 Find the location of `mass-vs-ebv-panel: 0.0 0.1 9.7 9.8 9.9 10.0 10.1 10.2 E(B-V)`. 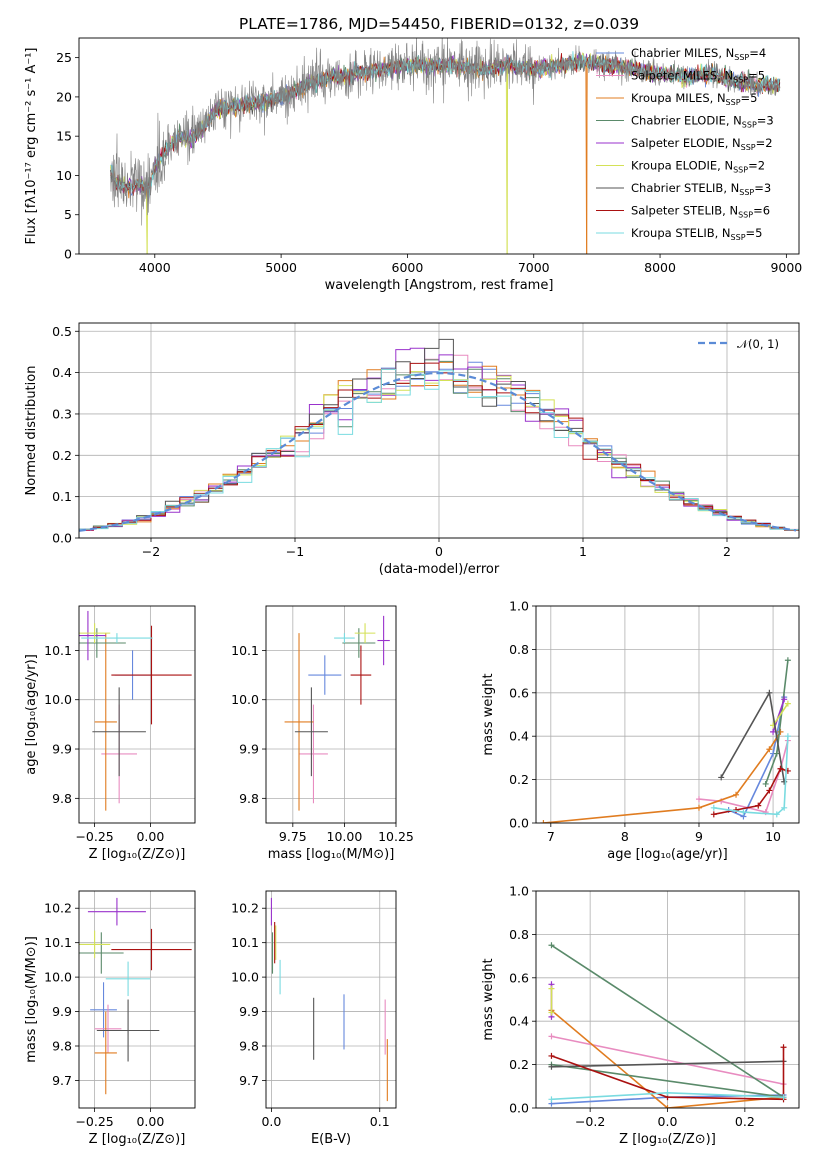

mass-vs-ebv-panel: 0.0 0.1 9.7 9.8 9.9 10.0 10.1 10.2 E(B-V) is located at coordinates (314, 1018).